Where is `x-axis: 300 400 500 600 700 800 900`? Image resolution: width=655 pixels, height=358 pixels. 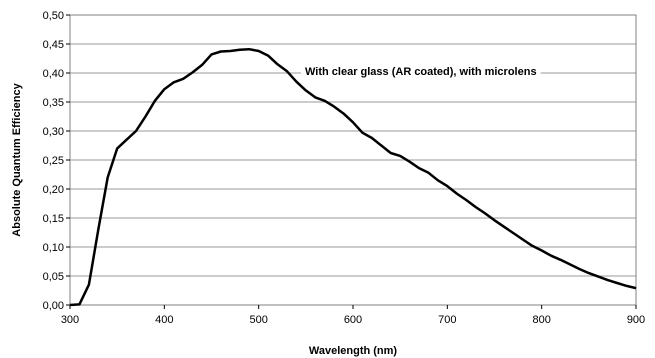 x-axis: 300 400 500 600 700 800 900 is located at coordinates (353, 315).